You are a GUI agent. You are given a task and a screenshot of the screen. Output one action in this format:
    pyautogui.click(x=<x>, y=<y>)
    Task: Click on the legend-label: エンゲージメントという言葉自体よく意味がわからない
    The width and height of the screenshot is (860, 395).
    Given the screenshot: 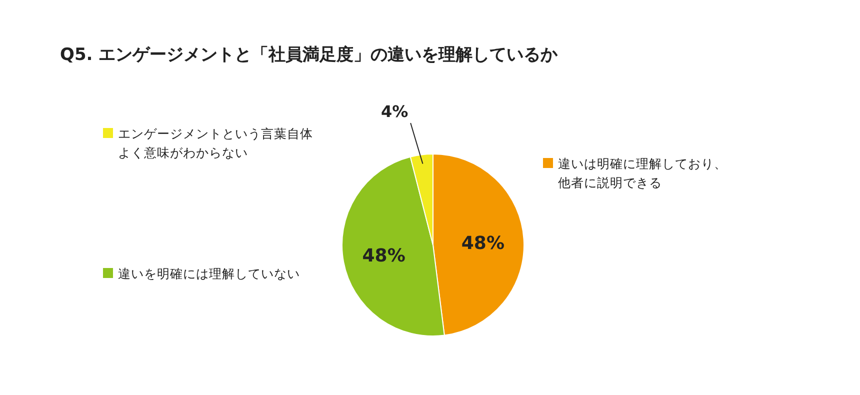 What is the action you would take?
    pyautogui.click(x=215, y=143)
    